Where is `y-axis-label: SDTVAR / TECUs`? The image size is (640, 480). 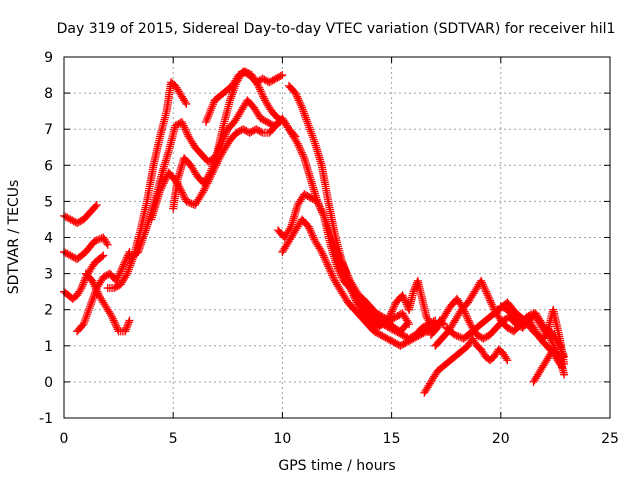 y-axis-label: SDTVAR / TECUs is located at coordinates (14, 237).